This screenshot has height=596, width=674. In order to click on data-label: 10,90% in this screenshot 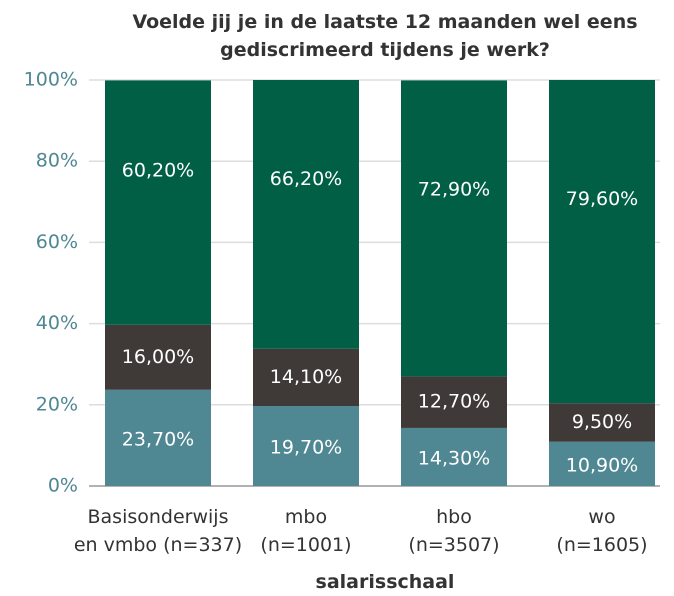, I will do `click(602, 465)`.